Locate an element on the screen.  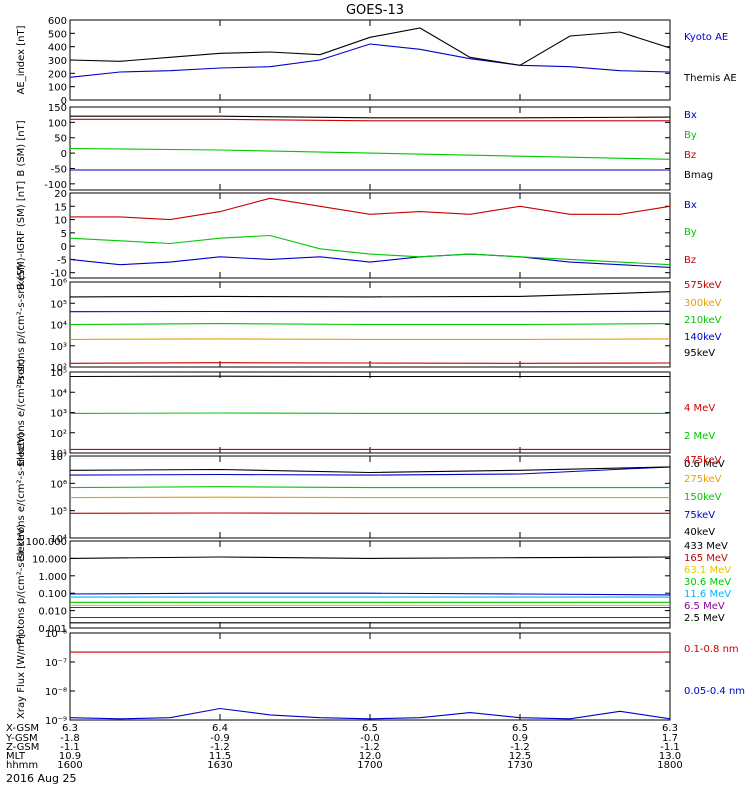
y-tick-label: 5 is located at coordinates (64, 234).